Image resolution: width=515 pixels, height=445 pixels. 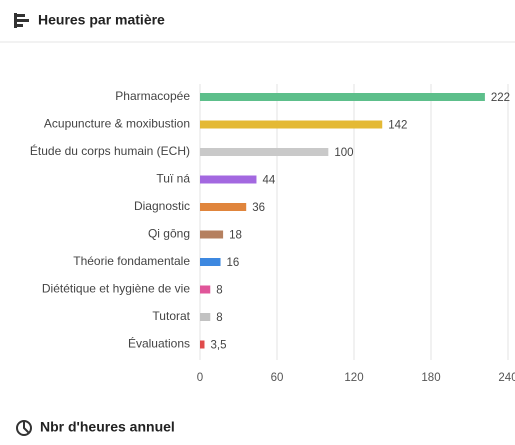 I want to click on footer-icon, so click(x=24, y=428).